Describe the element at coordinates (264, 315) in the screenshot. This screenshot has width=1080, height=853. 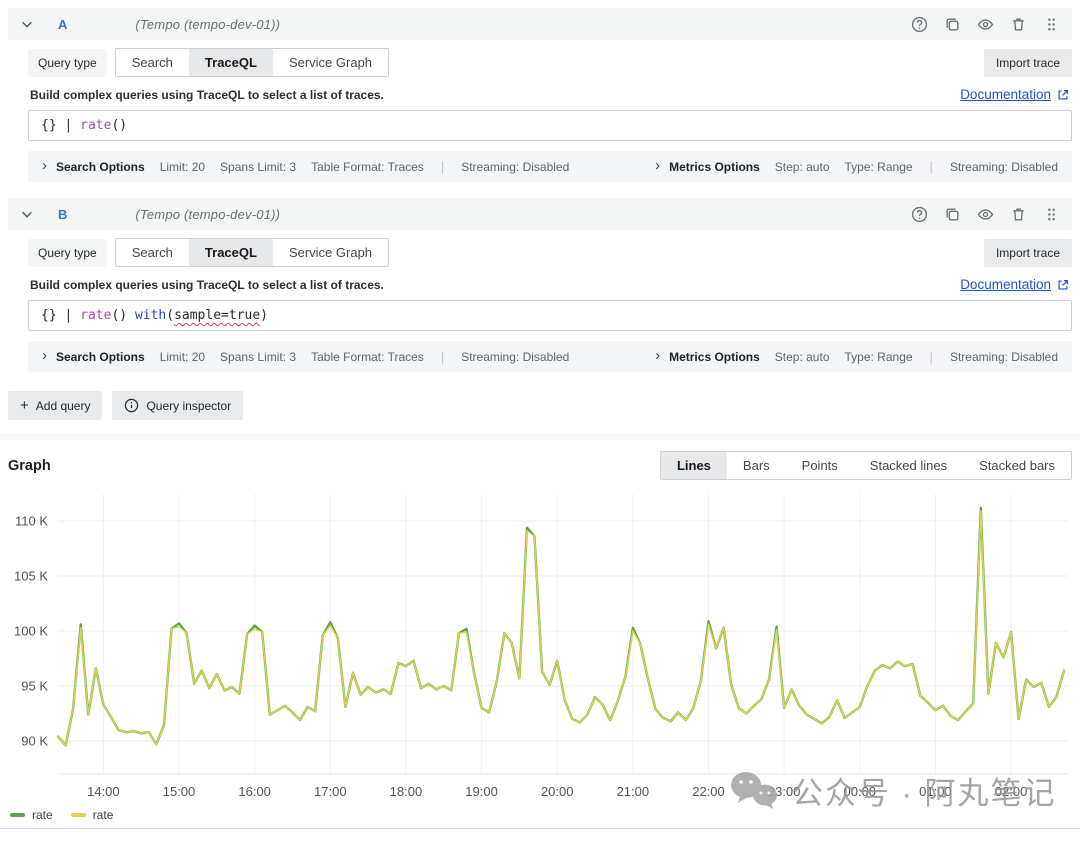
I see `query-token: )` at that location.